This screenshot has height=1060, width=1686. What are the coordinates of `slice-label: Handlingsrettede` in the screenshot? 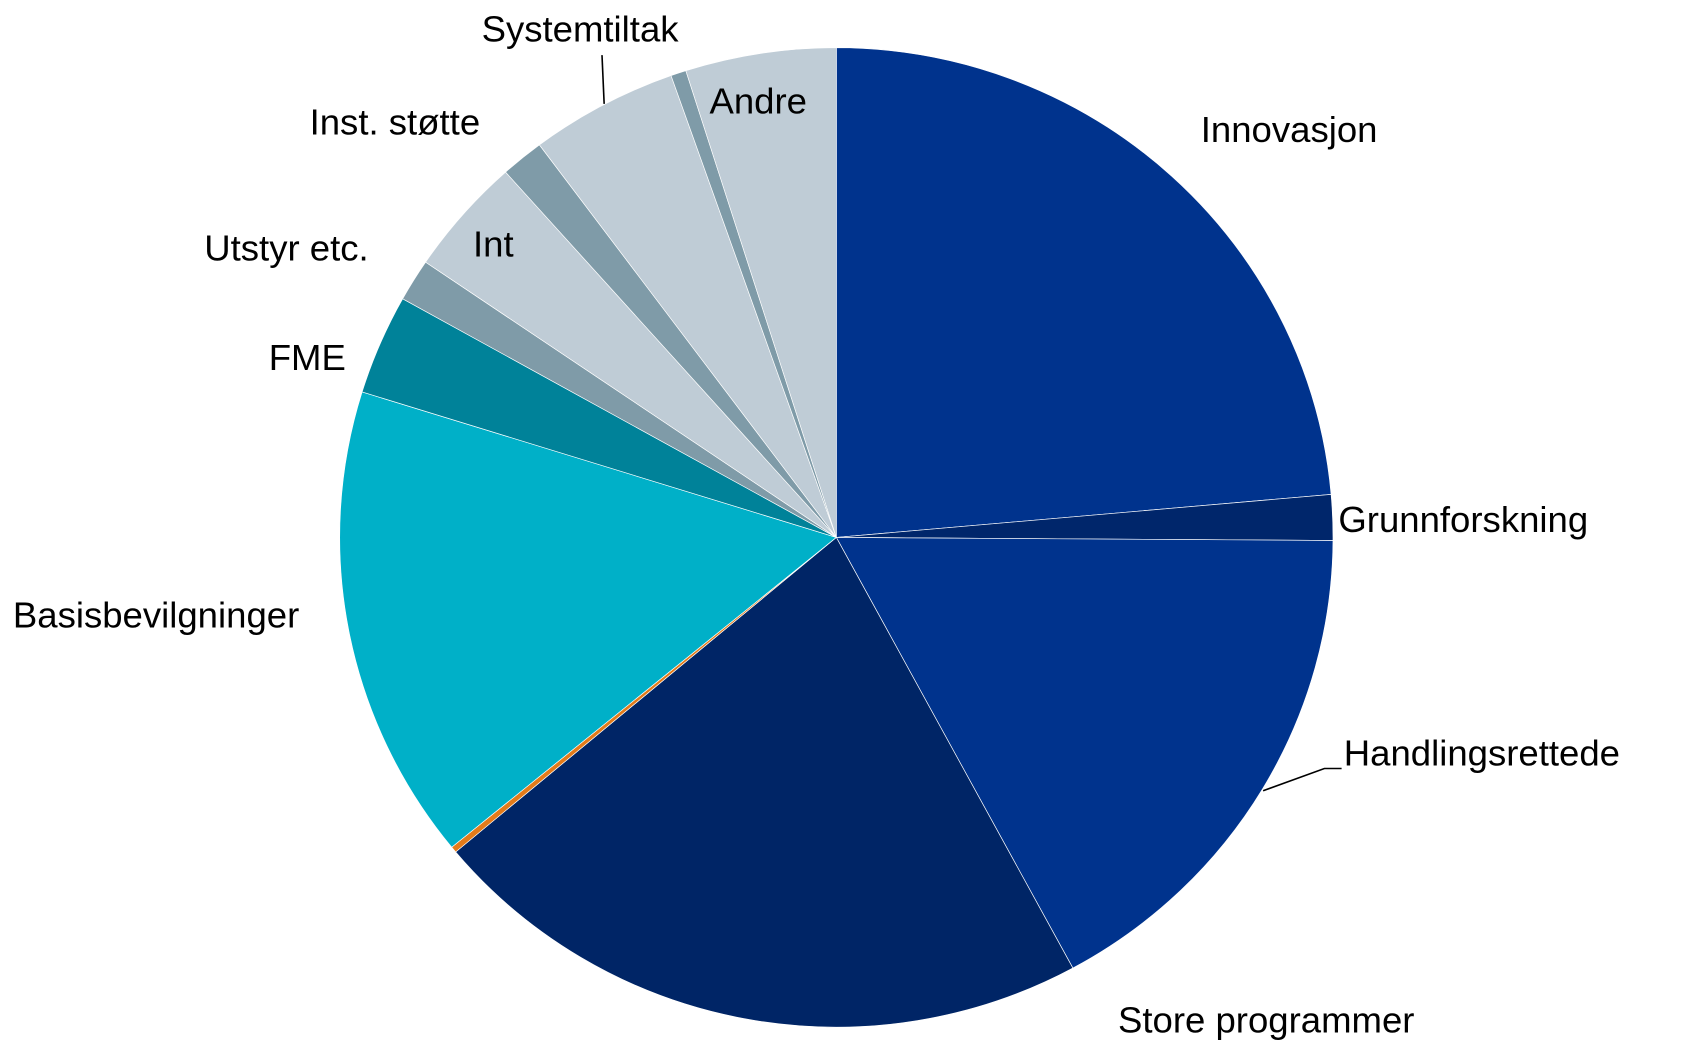 It's located at (1482, 753).